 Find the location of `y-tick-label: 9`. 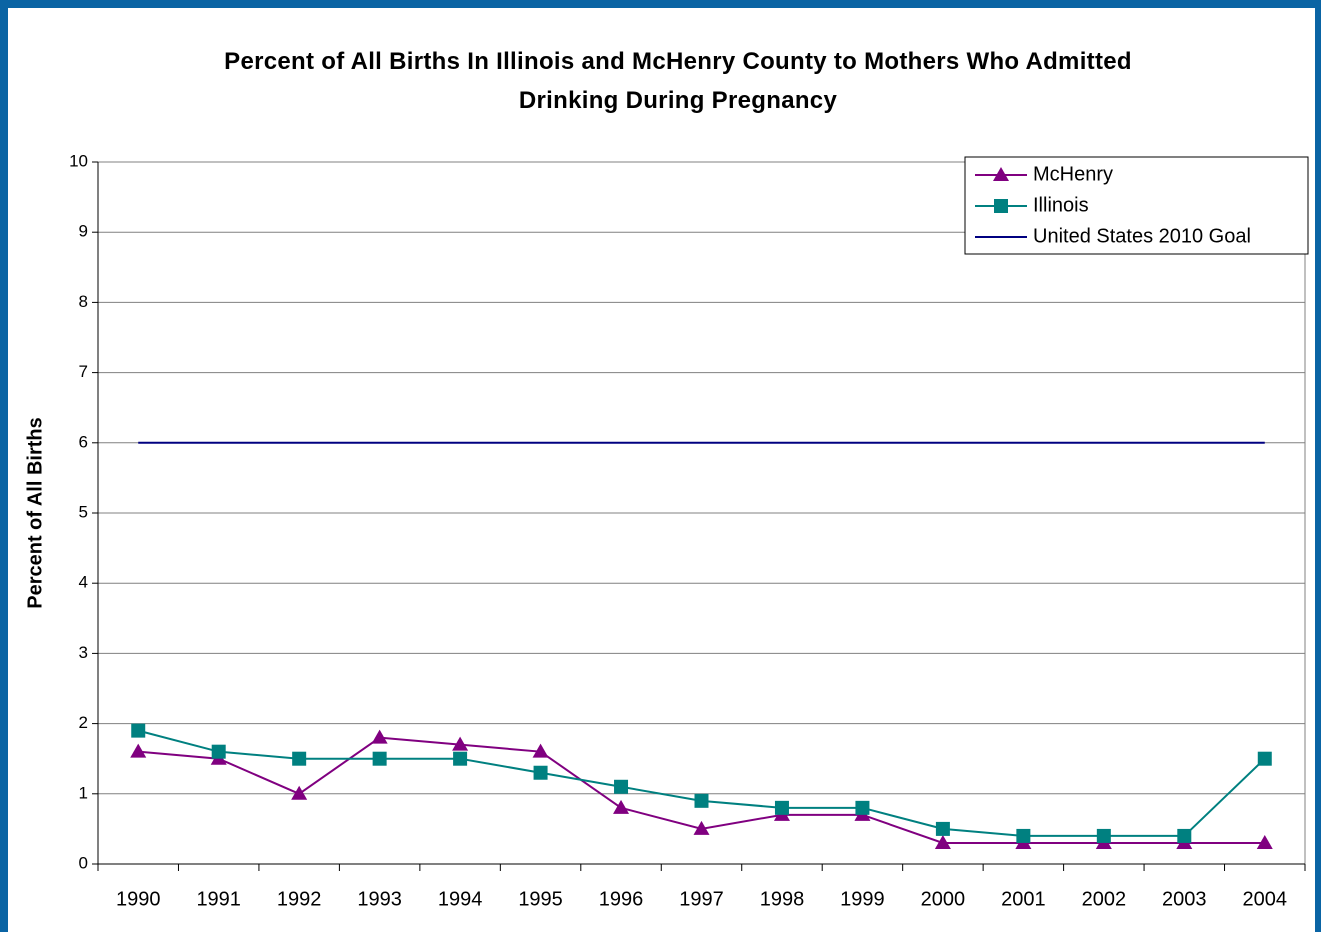

y-tick-label: 9 is located at coordinates (83, 231).